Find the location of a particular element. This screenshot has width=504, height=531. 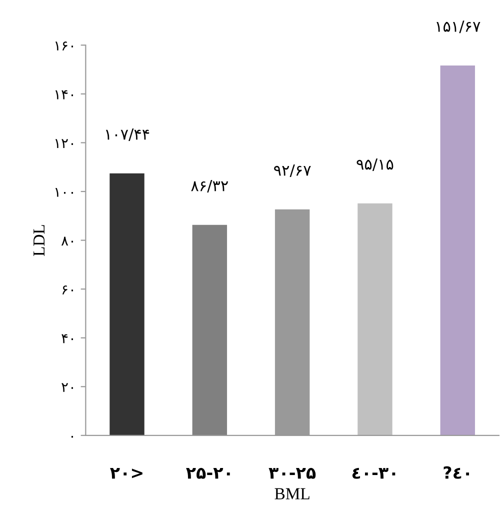

x-axis-title: BML is located at coordinates (292, 494).